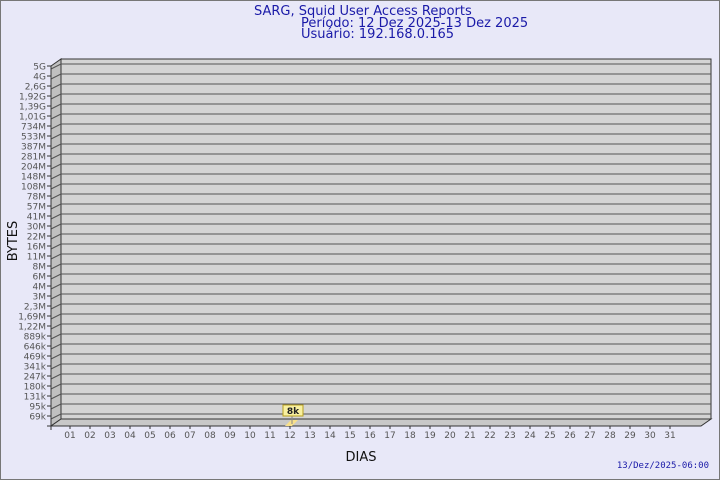 The image size is (720, 480). I want to click on y-tick-label: 341k, so click(35, 368).